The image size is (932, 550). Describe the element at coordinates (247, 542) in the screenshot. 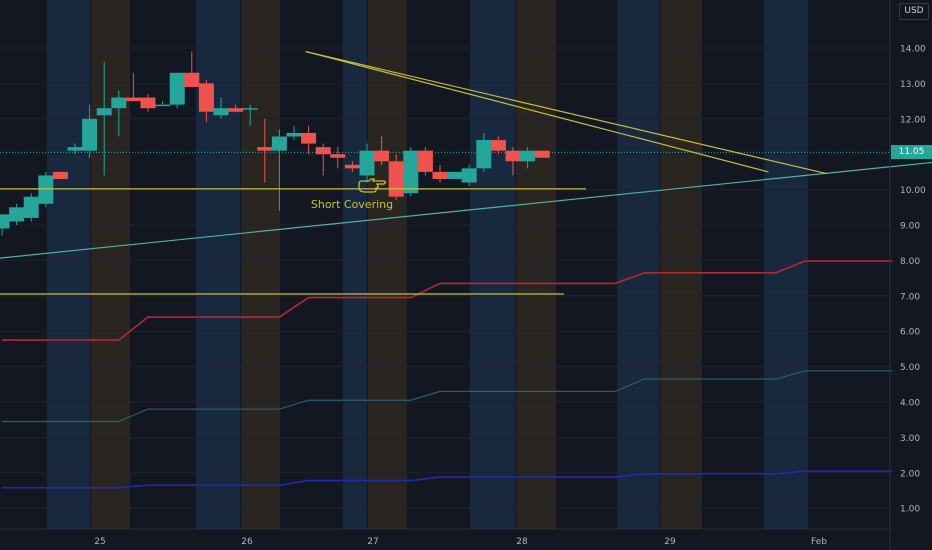

I see `time-tick-label: 26` at that location.